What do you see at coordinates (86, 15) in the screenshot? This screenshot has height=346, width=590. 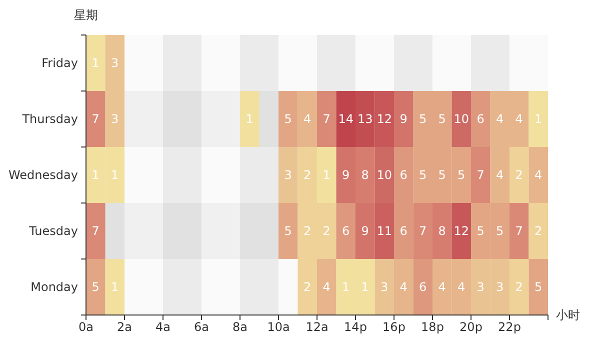 I see `y-axis-title: 星期` at bounding box center [86, 15].